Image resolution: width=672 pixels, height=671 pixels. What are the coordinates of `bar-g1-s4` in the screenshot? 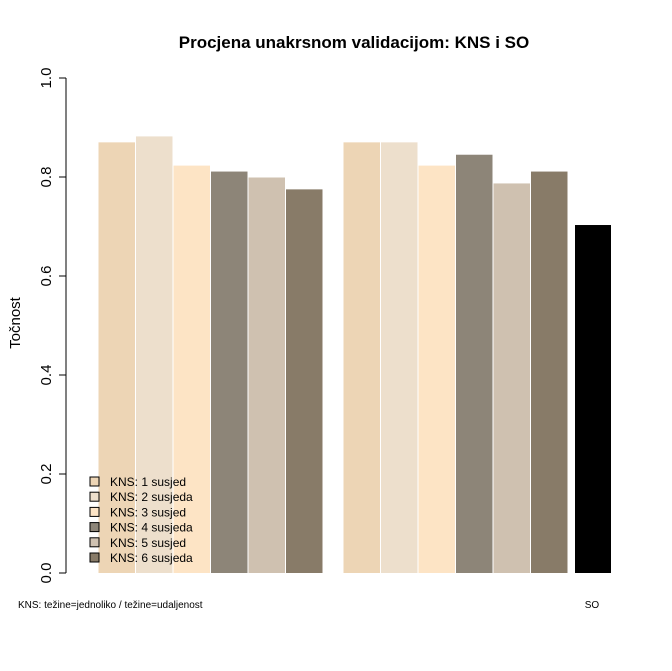 It's located at (229, 372).